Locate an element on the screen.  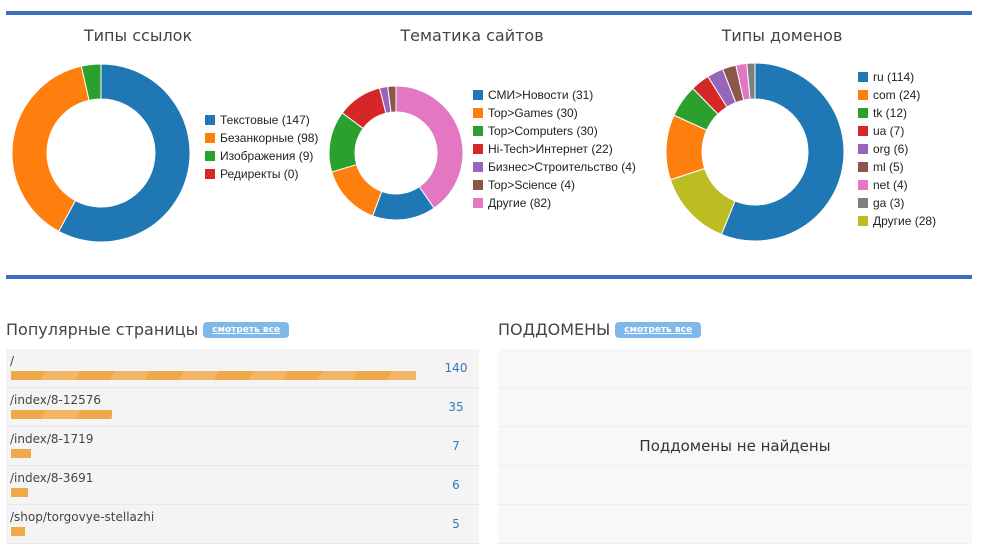
popular-pages-header: Популярные страницы смотреть все is located at coordinates (148, 329).